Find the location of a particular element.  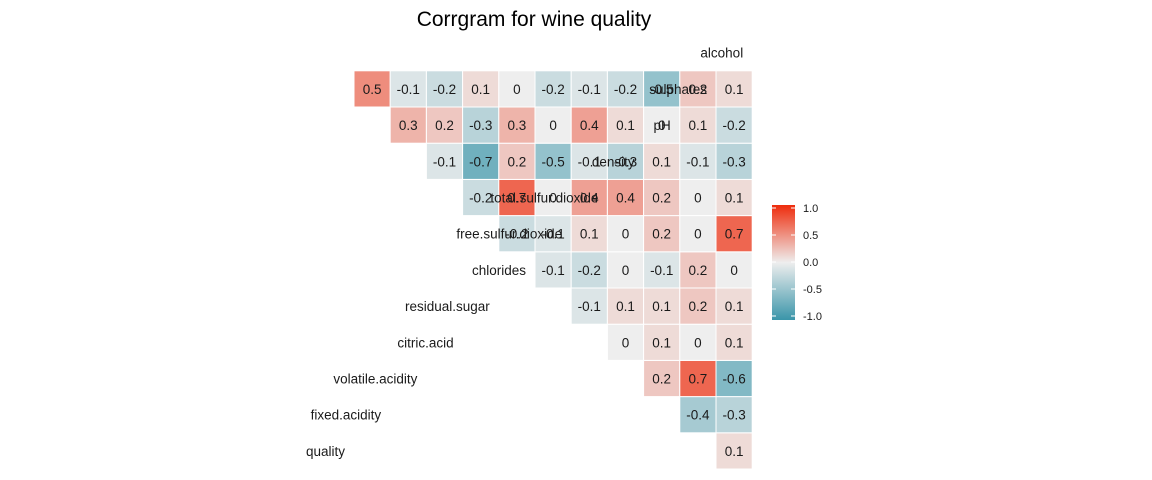

chart-title: Corrgram for wine quality is located at coordinates (534, 19).